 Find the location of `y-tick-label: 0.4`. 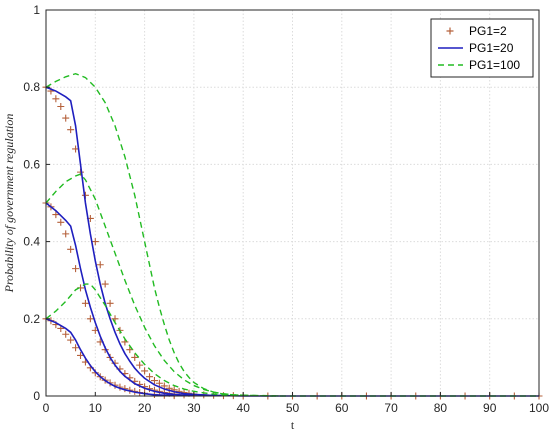

y-tick-label: 0.4 is located at coordinates (31, 242).